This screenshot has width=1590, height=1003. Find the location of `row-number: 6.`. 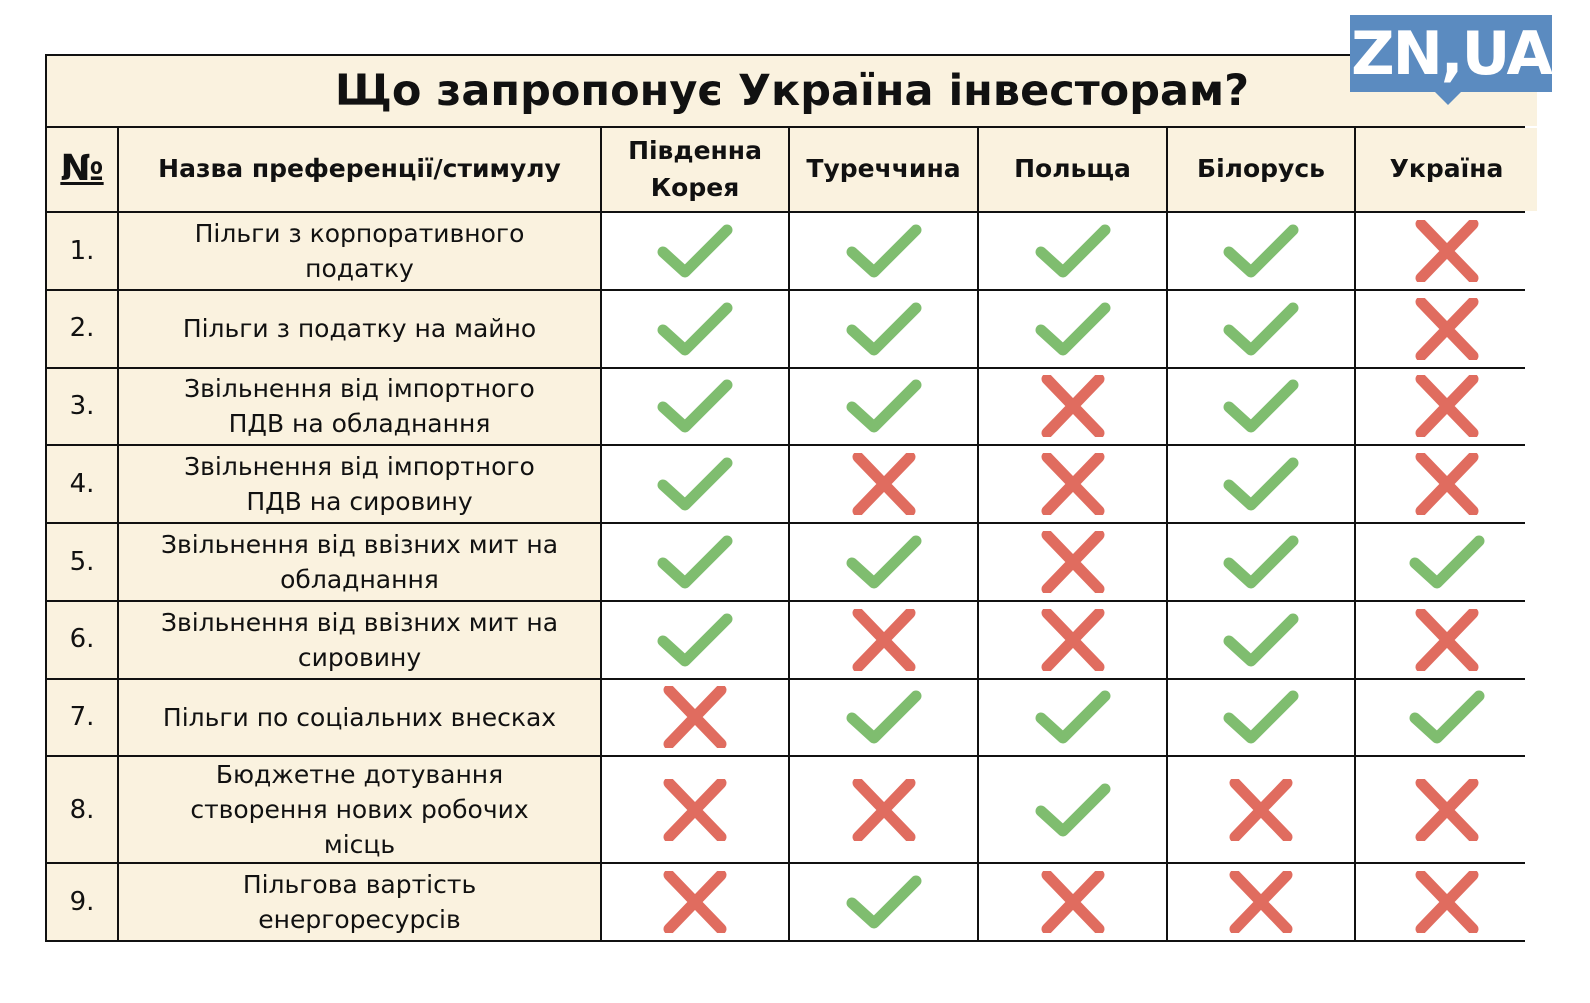

row-number: 6. is located at coordinates (82, 639).